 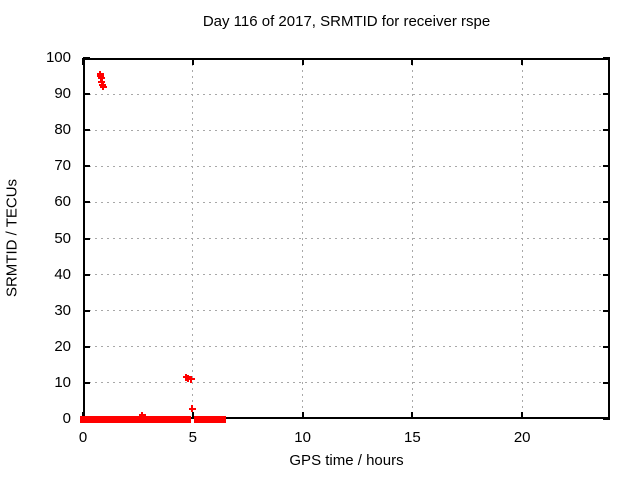 I want to click on y-tick-label: 10, so click(x=62, y=382).